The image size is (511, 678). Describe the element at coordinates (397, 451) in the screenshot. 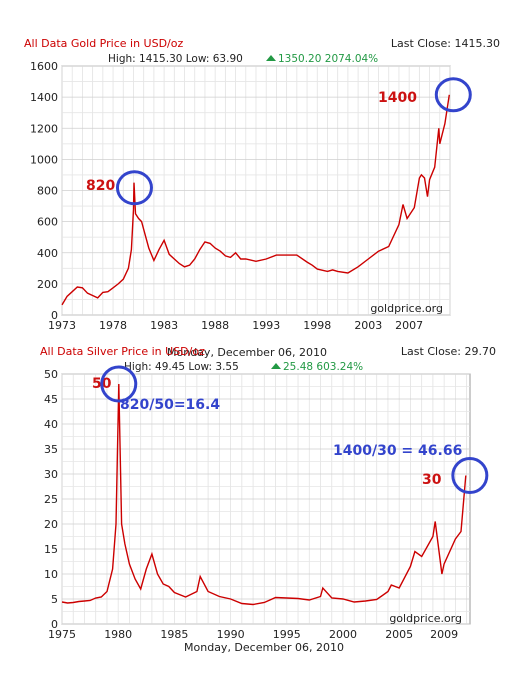

I see `silver-gold-ratio-note: 1400/30 = 46.66` at that location.